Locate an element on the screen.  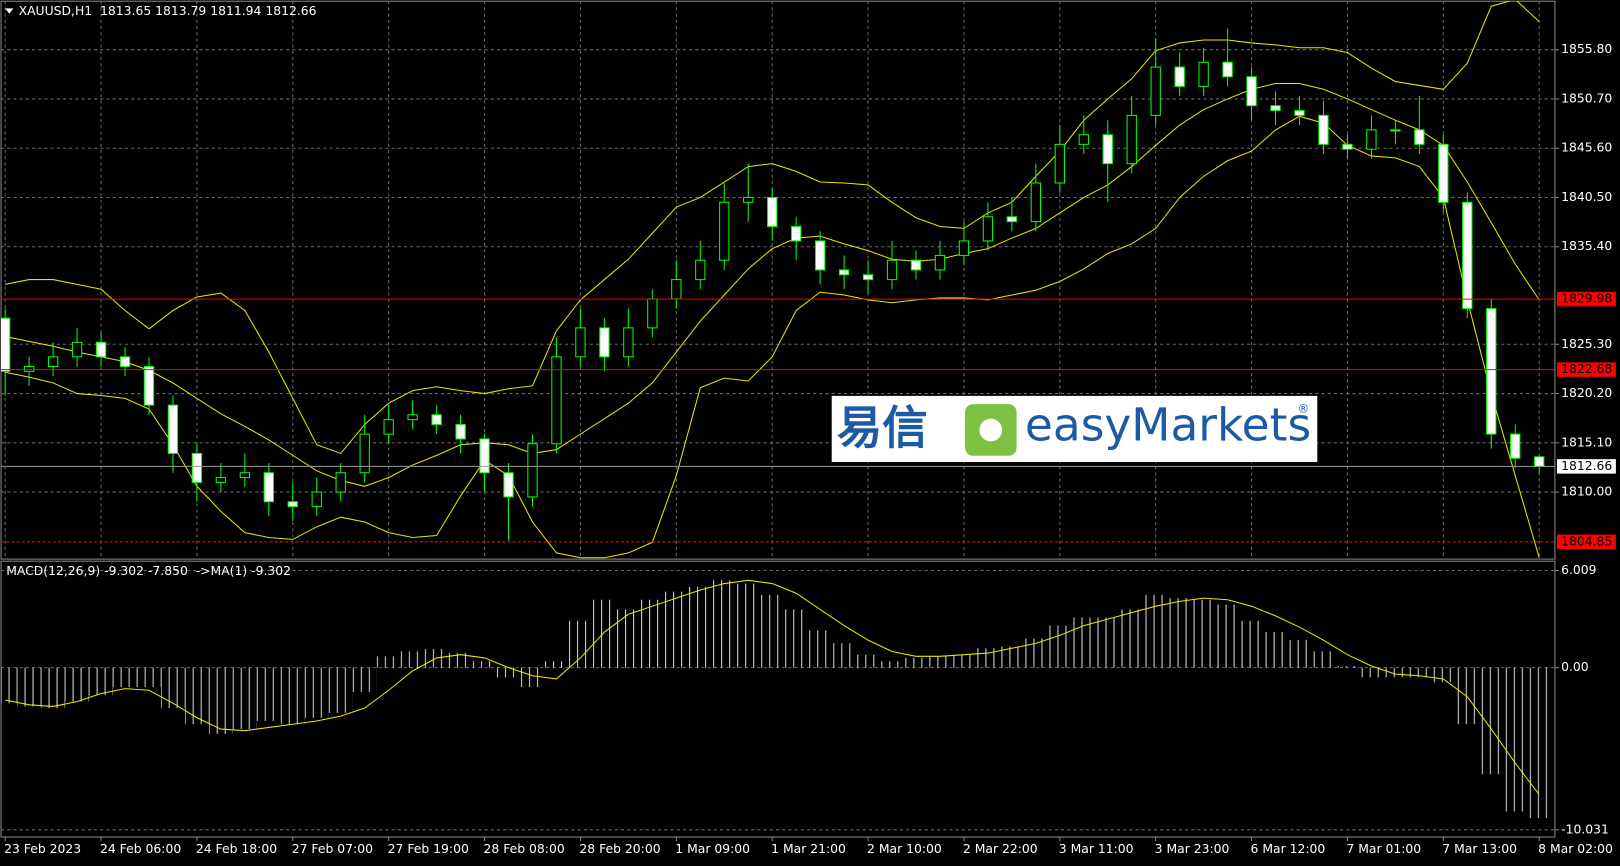
level-label-bg is located at coordinates (1586, 542).